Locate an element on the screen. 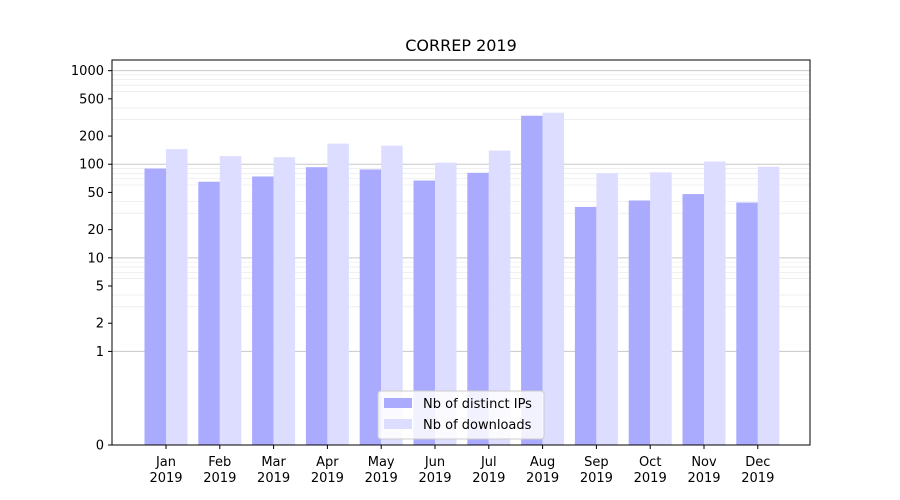 This screenshot has height=500, width=900. y-axis: 0 1 2 5 10 20 50 100 200 500 1000 is located at coordinates (91, 259).